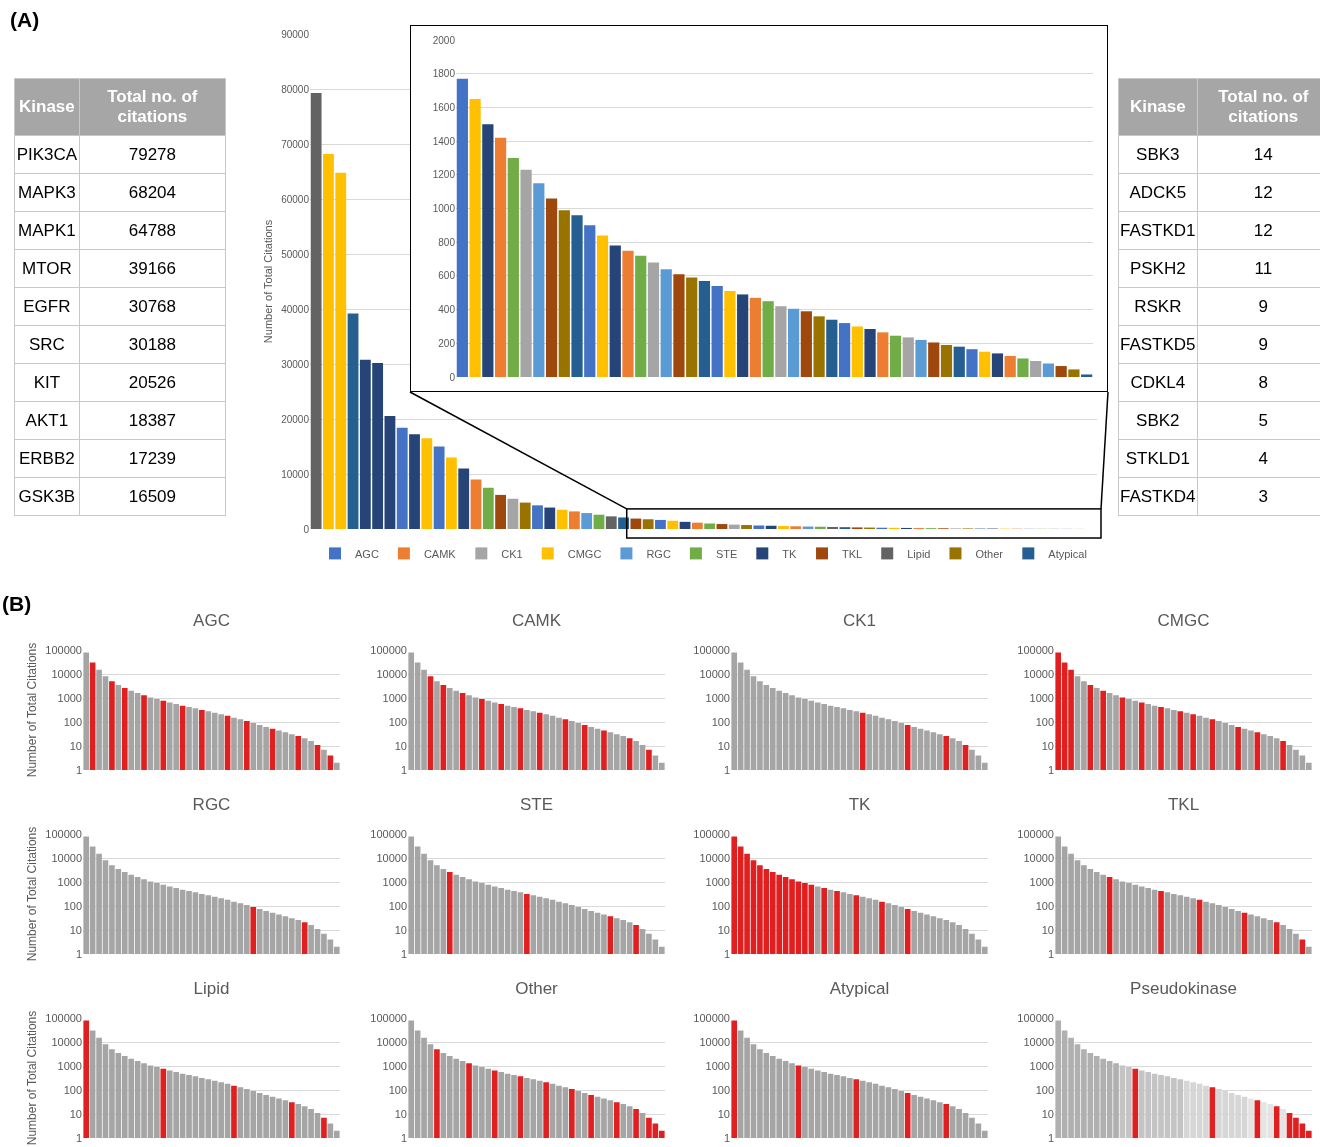 The image size is (1320, 1147). What do you see at coordinates (1258, 268) in the screenshot?
I see `data-label: 11` at bounding box center [1258, 268].